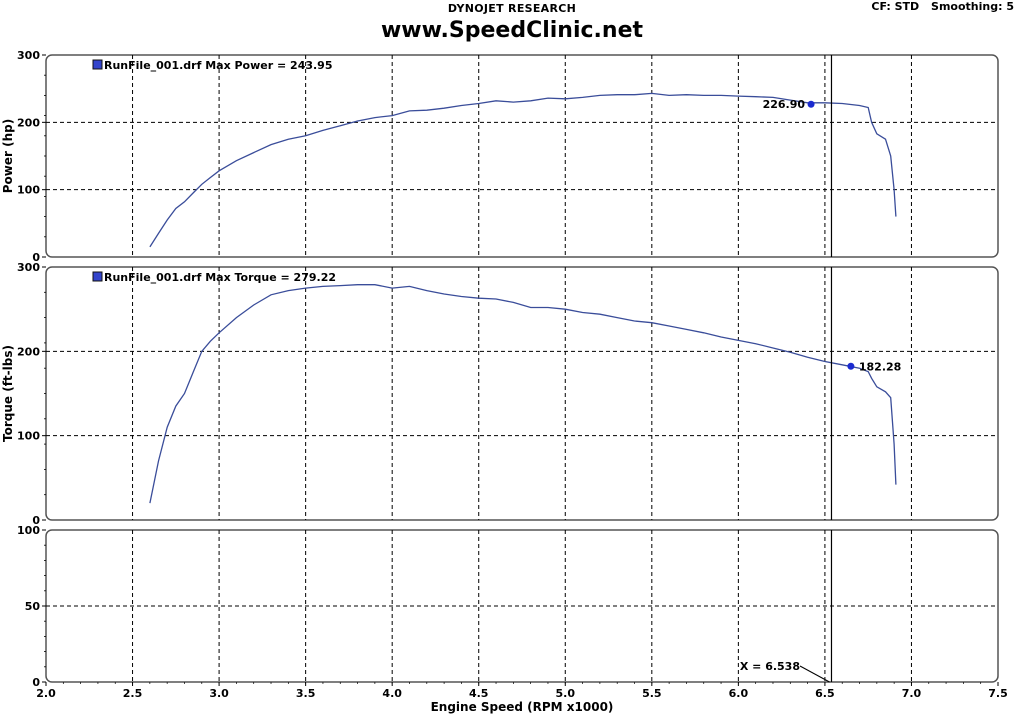  I want to click on third-ytick-label: 50, so click(33, 606).